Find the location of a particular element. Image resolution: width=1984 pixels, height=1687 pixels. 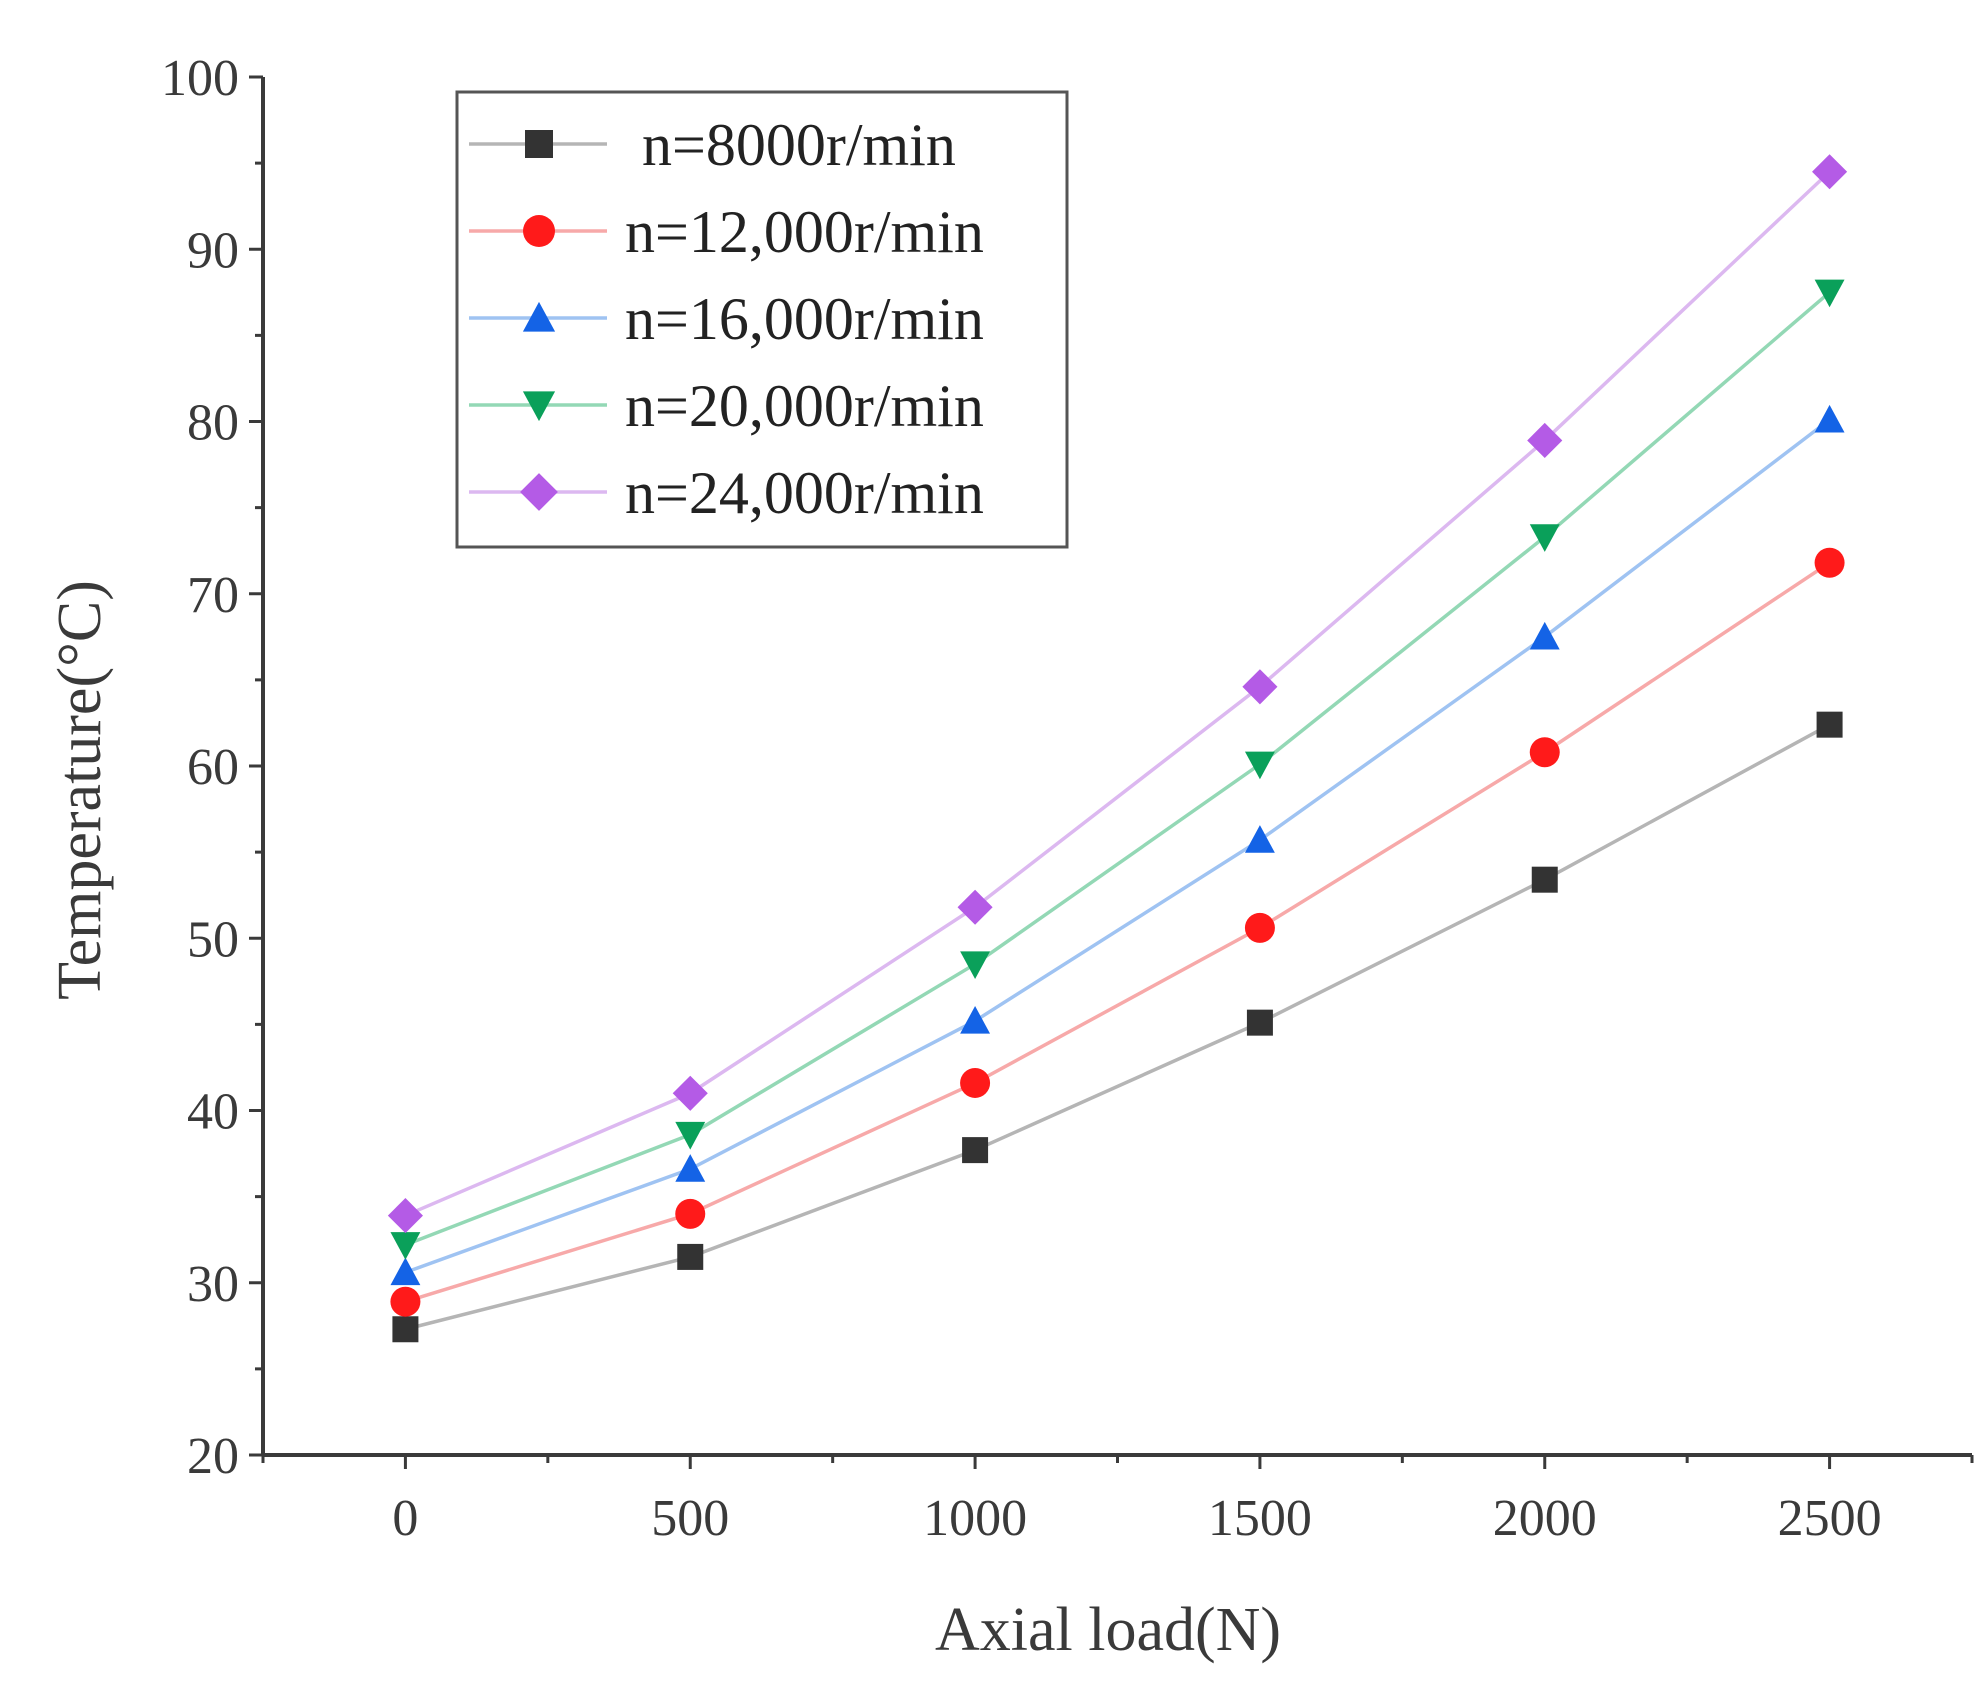

legend-label: n=24,000r/min is located at coordinates (804, 493).